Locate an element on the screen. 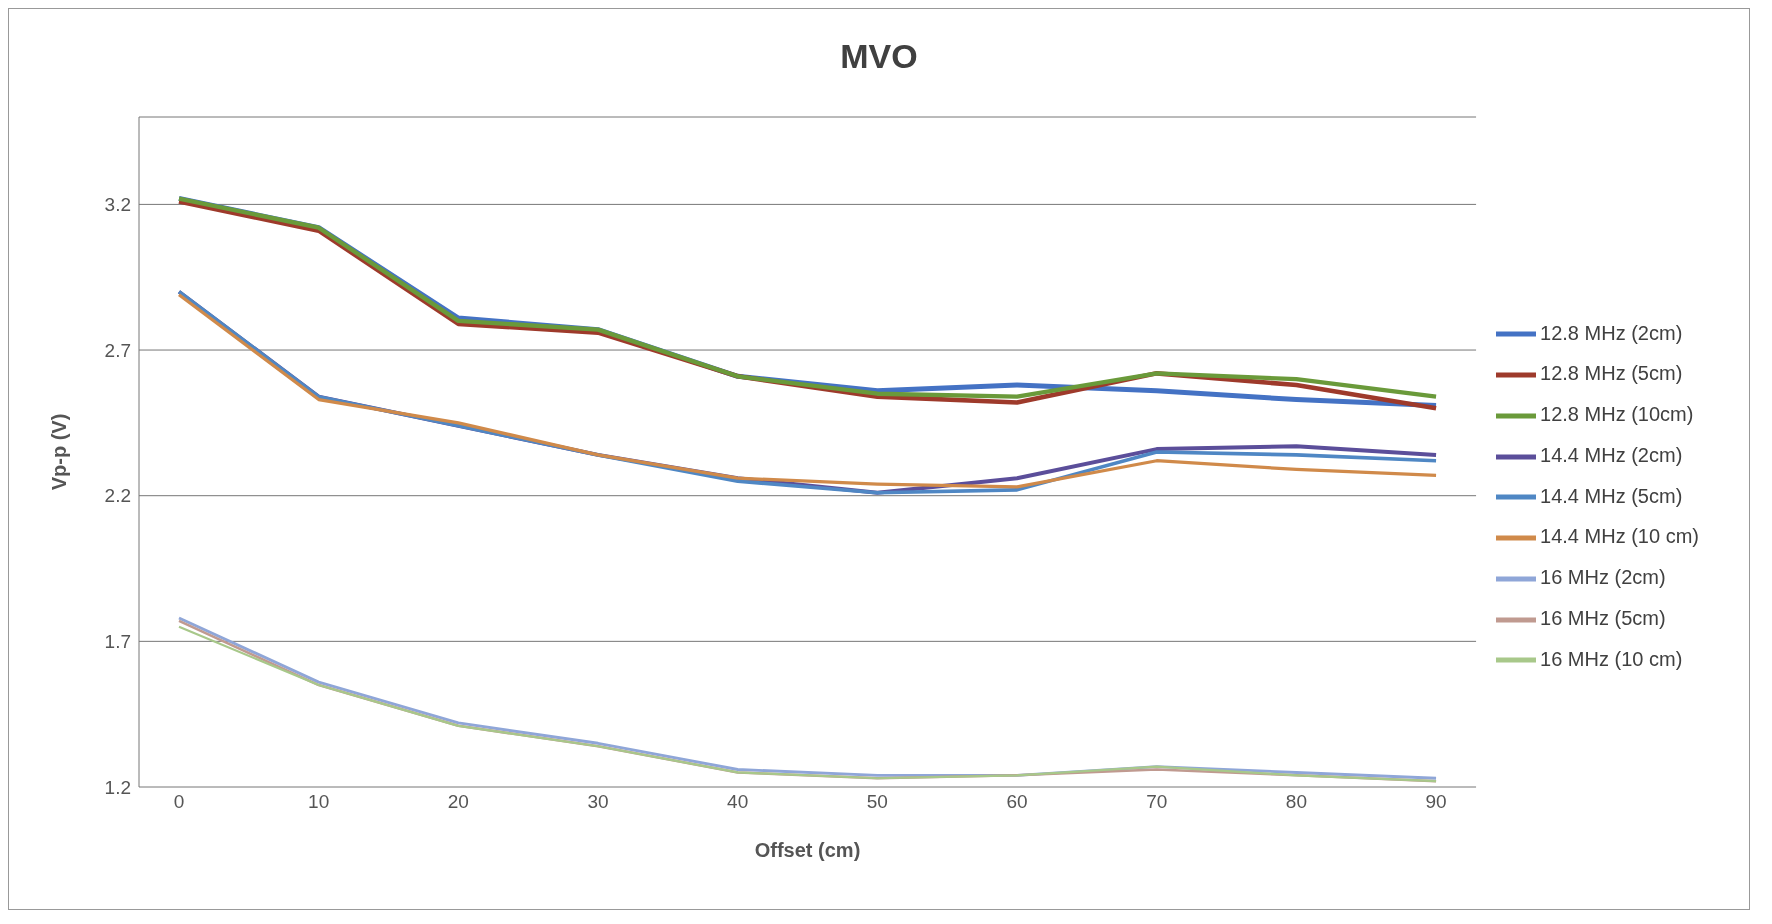 Image resolution: width=1772 pixels, height=924 pixels. x-tick-label: 40 is located at coordinates (738, 802).